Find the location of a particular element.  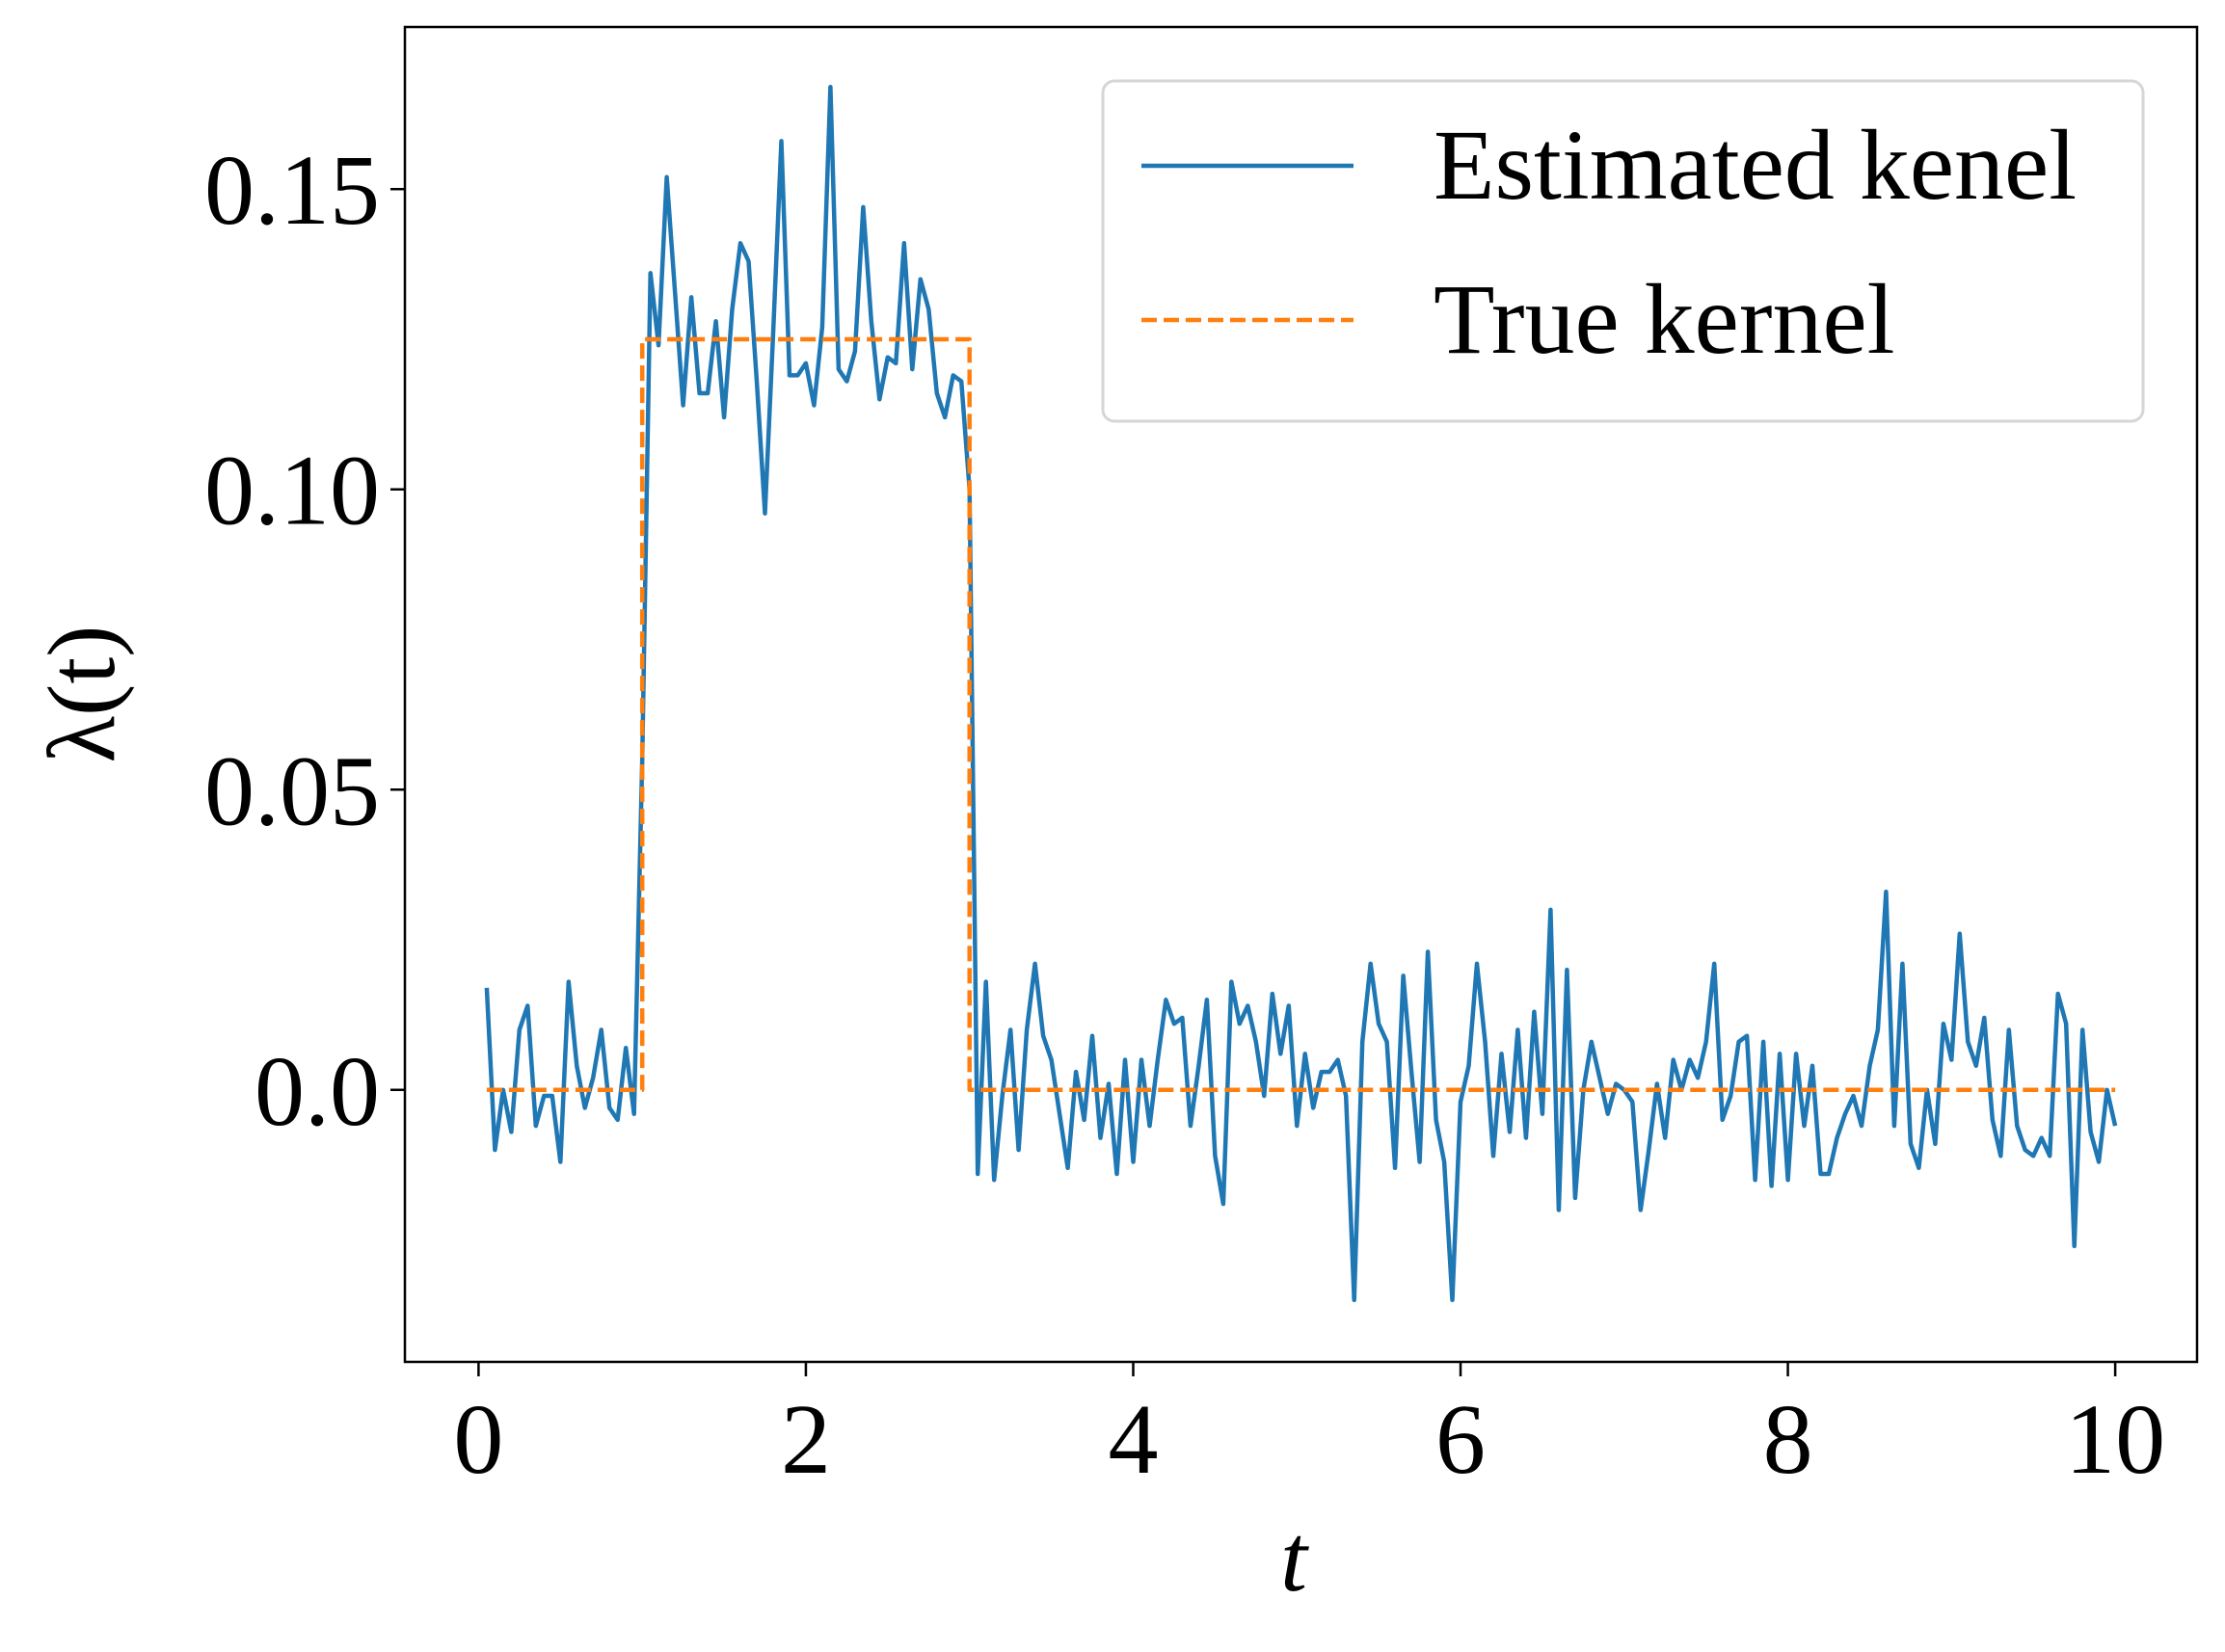

legend-label: True kernel is located at coordinates (1664, 320).